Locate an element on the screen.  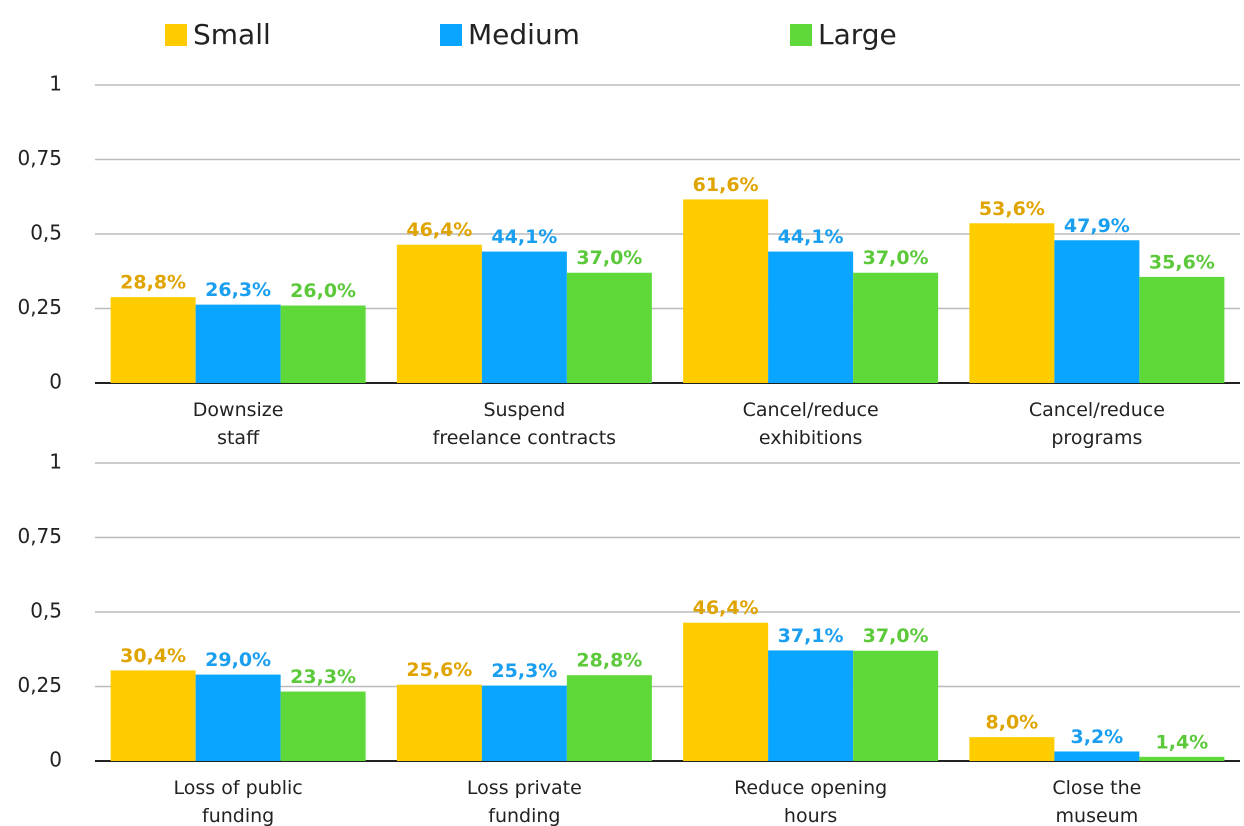
value-label: 25,3% is located at coordinates (524, 671).